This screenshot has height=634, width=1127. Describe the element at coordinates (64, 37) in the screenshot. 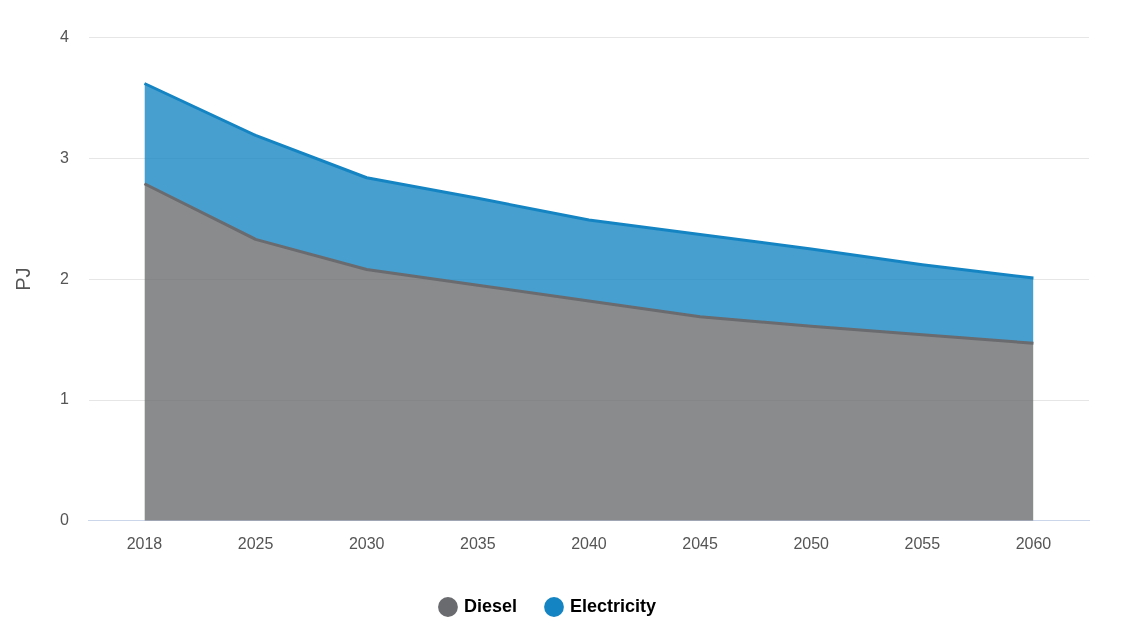

I see `y-tick-label: 4` at that location.